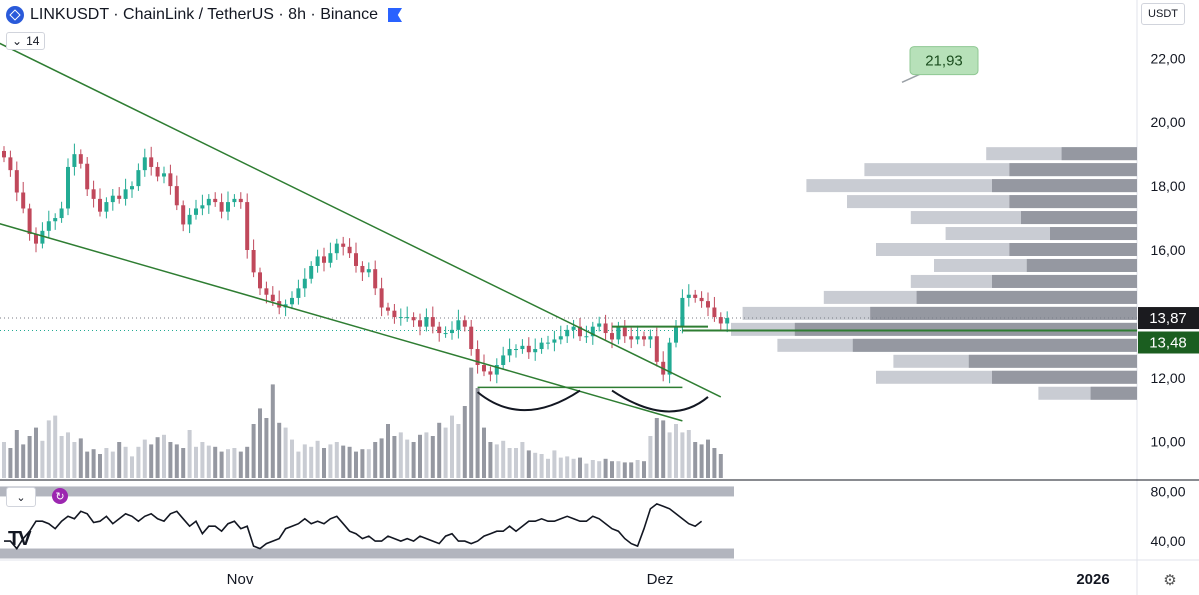  What do you see at coordinates (60, 496) in the screenshot?
I see `sync-icon: ↻` at bounding box center [60, 496].